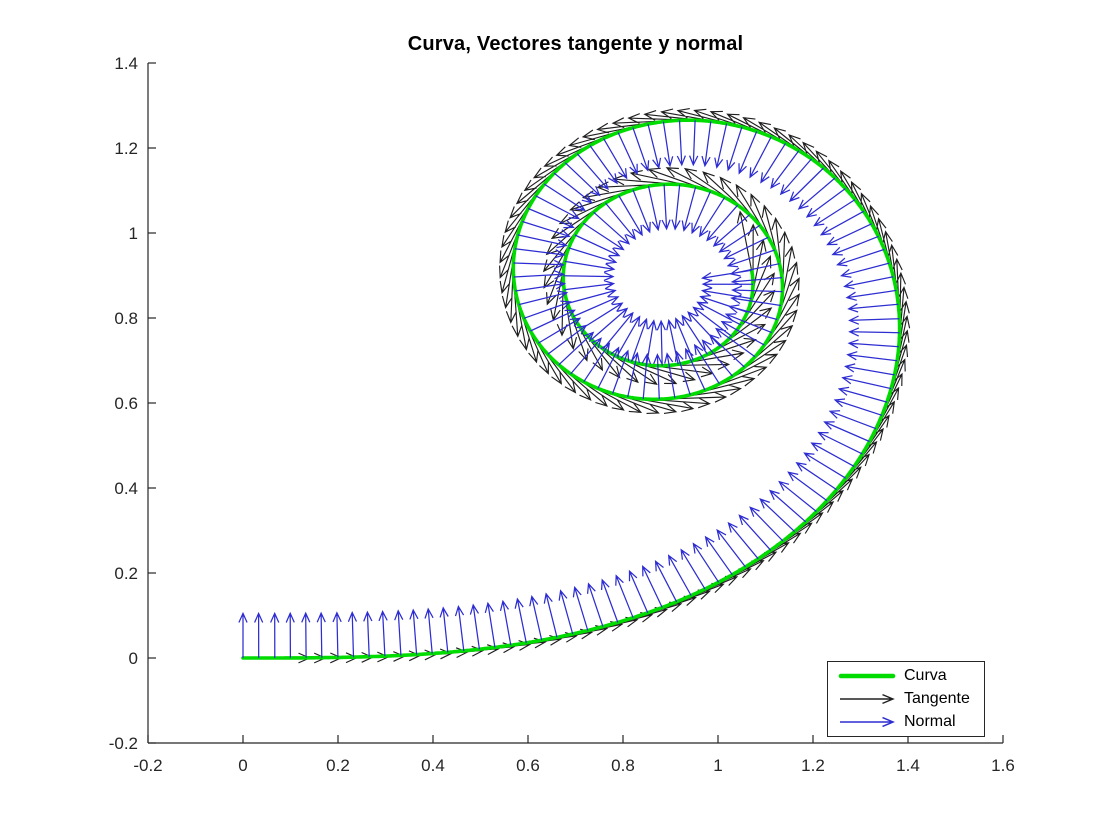 This screenshot has width=1120, height=840. What do you see at coordinates (126, 148) in the screenshot?
I see `y-tick-label: 1.2` at bounding box center [126, 148].